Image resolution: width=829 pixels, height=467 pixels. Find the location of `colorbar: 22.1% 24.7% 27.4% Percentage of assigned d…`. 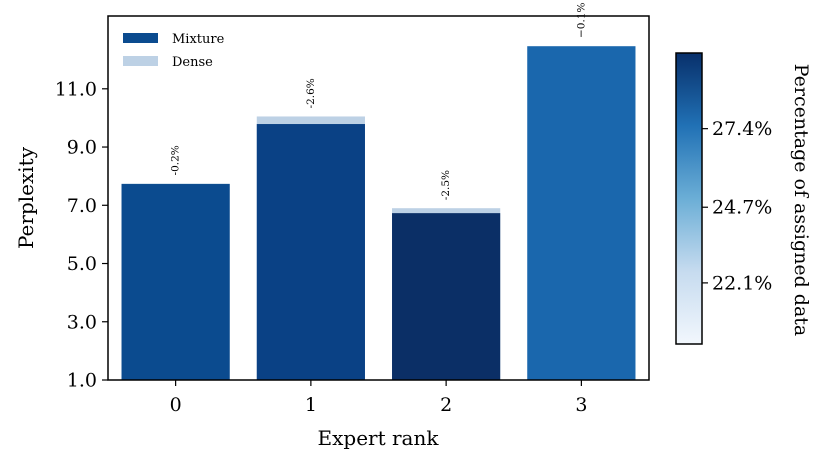

colorbar: 22.1% 24.7% 27.4% Percentage of assigned d… is located at coordinates (743, 198).